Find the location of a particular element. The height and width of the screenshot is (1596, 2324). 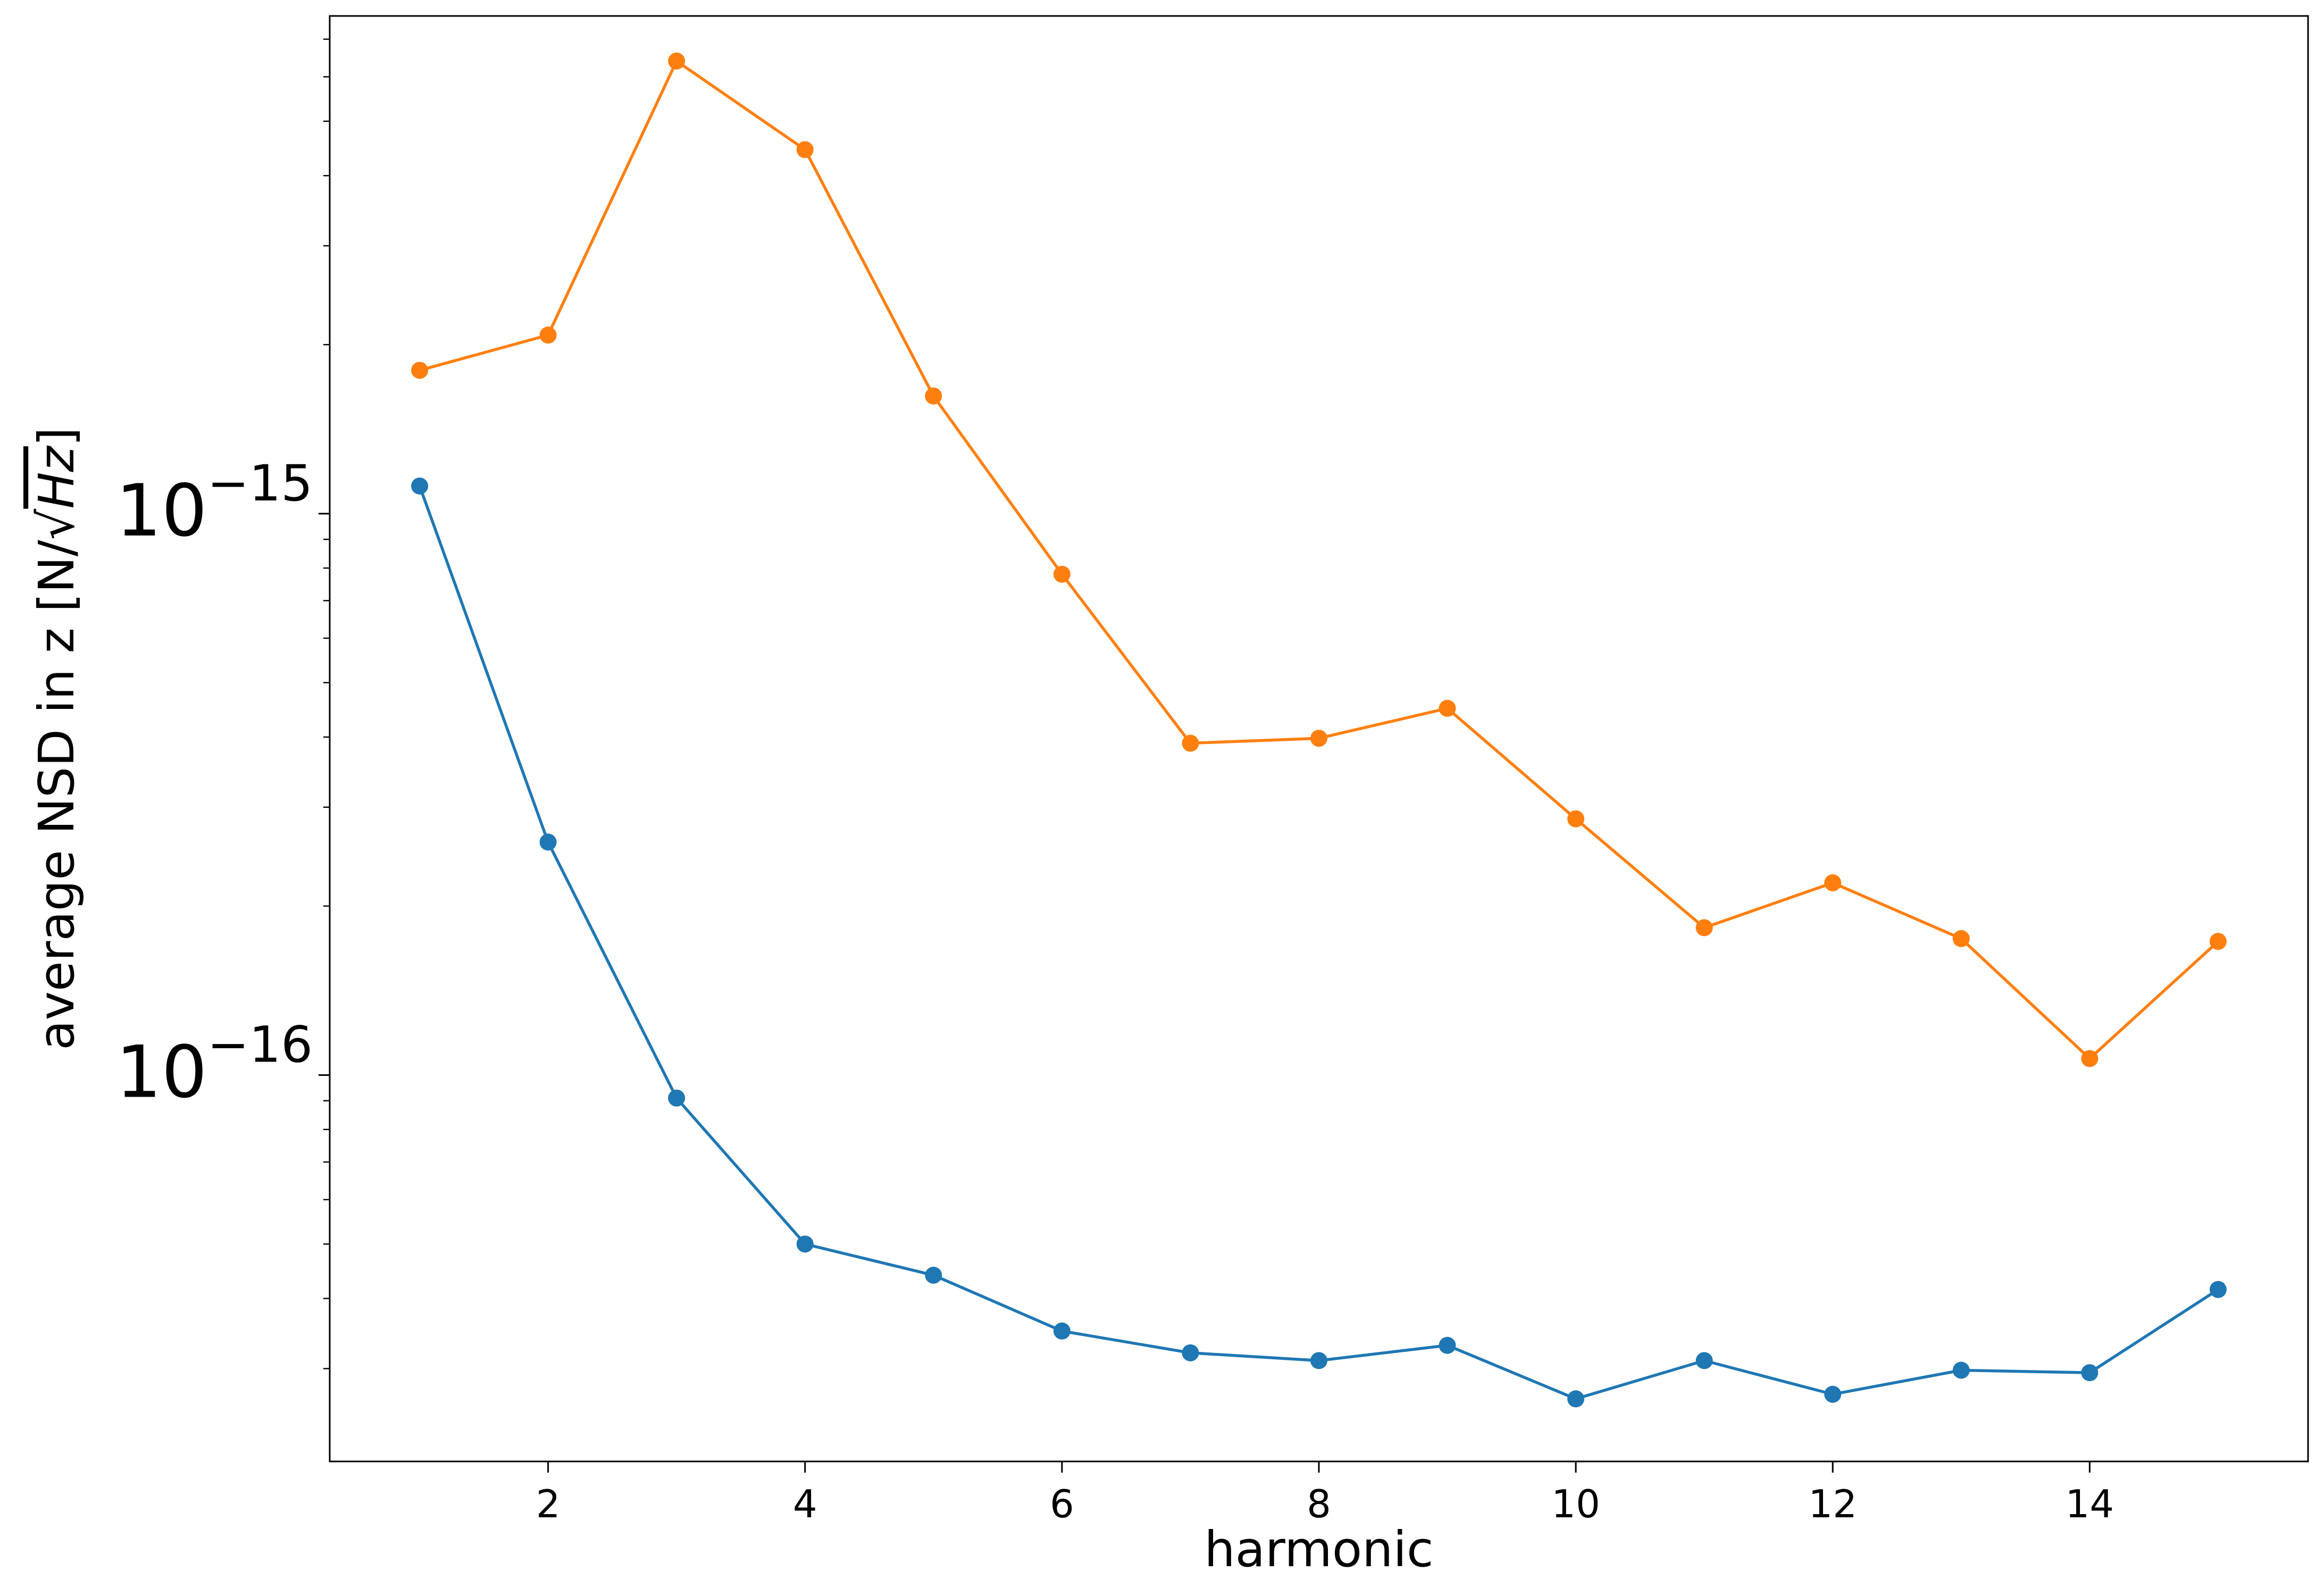

y-tick-label: 10−15 is located at coordinates (215, 504).